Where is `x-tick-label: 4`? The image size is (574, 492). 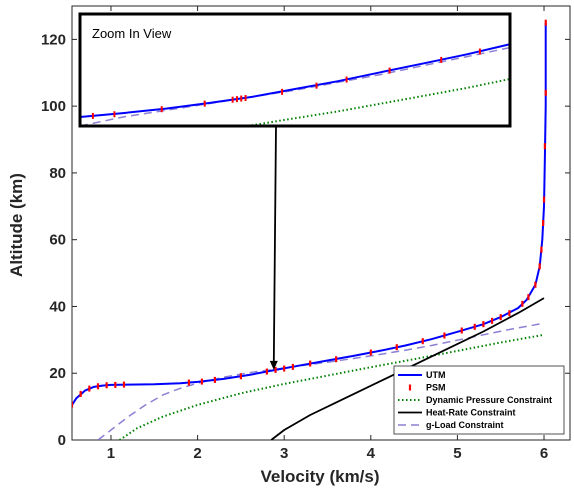 x-tick-label: 4 is located at coordinates (371, 453).